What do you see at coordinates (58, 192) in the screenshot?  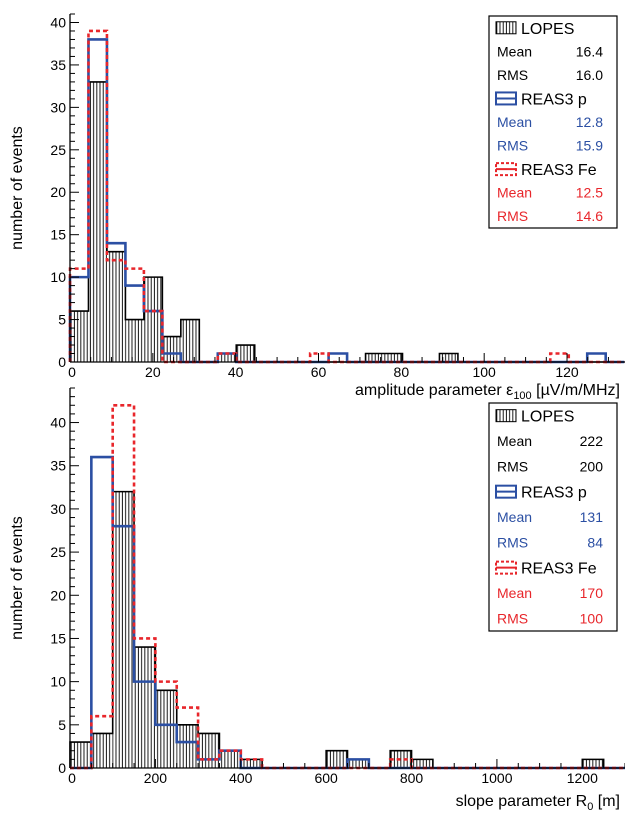 I see `y-tick-label: 20` at bounding box center [58, 192].